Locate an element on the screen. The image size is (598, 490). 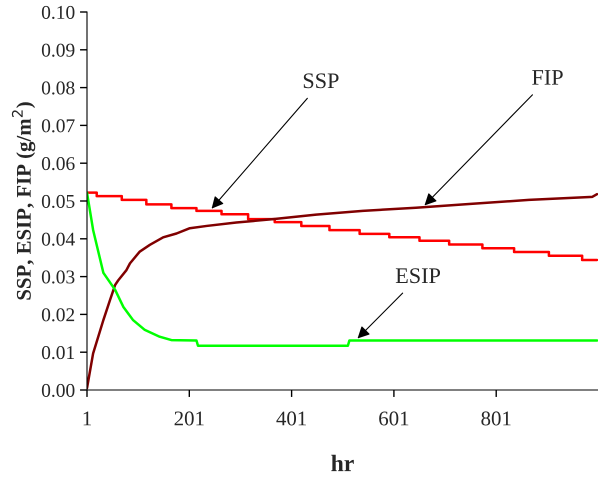
y-axis-title: SSP, ESIP, FIP (g/m$^{2}$) is located at coordinates (24, 201).